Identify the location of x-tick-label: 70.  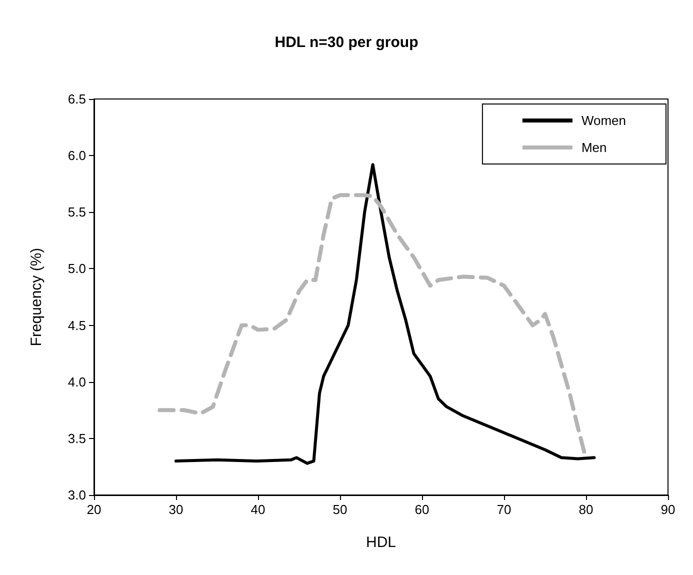
(504, 509).